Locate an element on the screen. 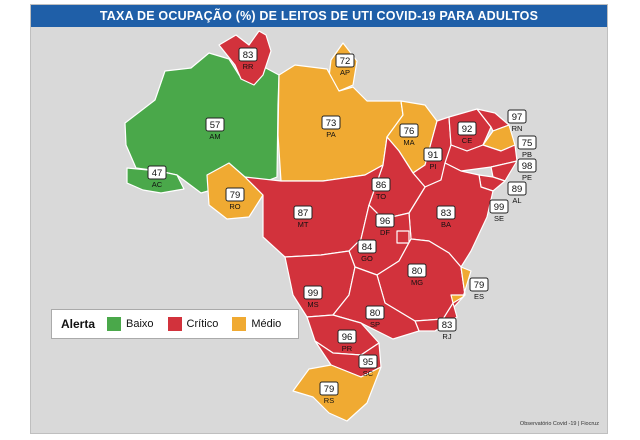 This screenshot has height=440, width=640. occupancy-value: 97 is located at coordinates (517, 117).